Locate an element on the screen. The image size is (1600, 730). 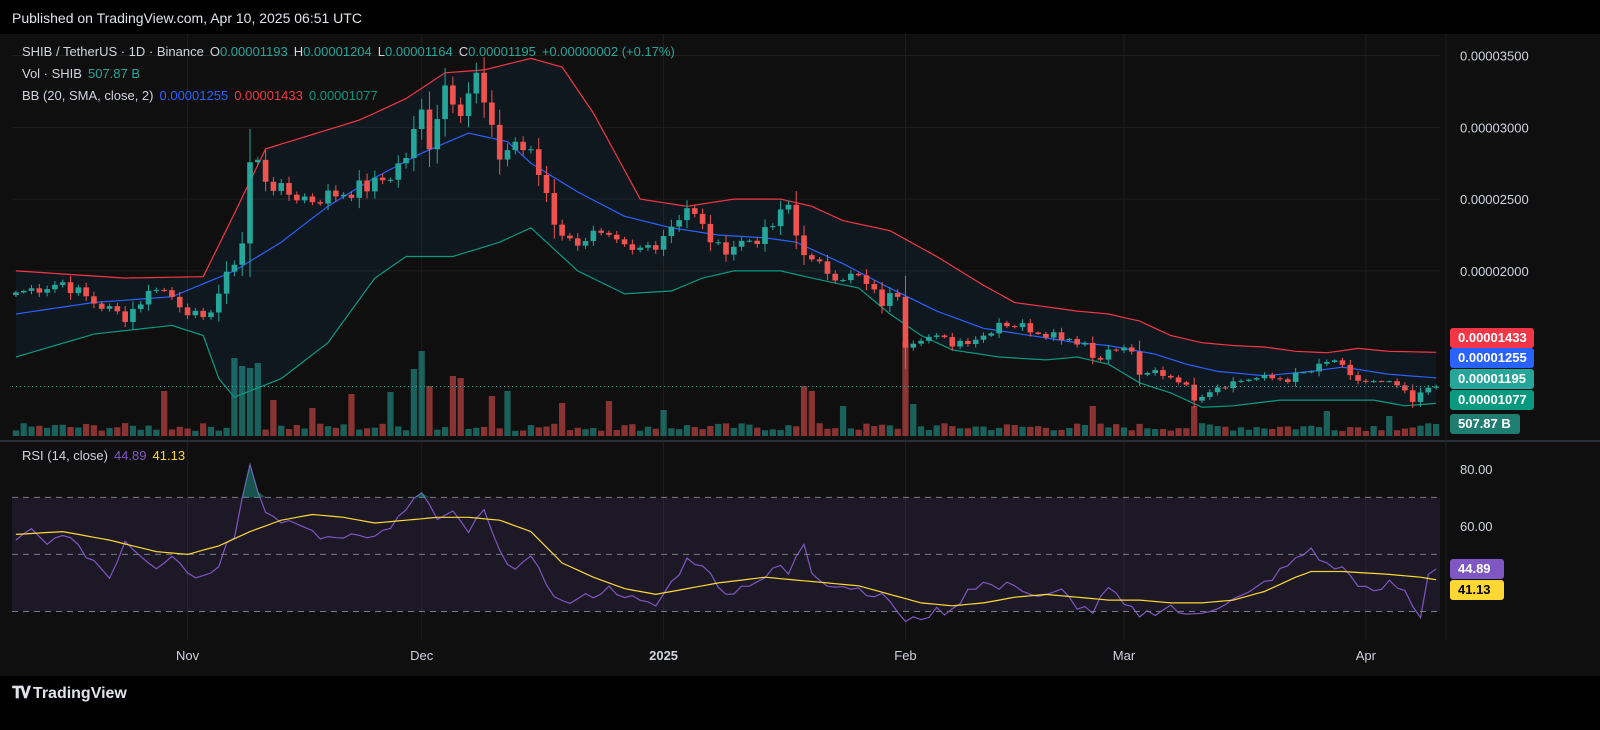
legend-symbol: SHIB / TetherUS · 1D · Binance is located at coordinates (113, 51).